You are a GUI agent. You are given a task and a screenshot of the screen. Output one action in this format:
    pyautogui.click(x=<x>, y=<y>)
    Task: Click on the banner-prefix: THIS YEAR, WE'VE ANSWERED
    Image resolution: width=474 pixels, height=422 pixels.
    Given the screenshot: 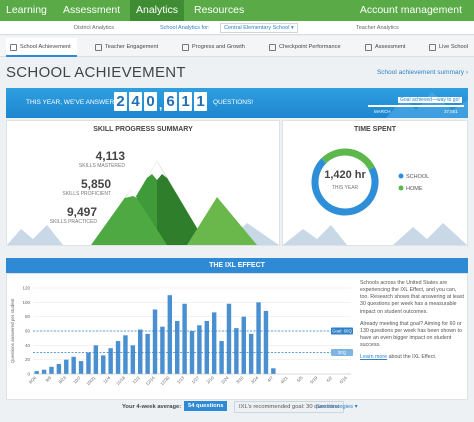 What is the action you would take?
    pyautogui.click(x=75, y=102)
    